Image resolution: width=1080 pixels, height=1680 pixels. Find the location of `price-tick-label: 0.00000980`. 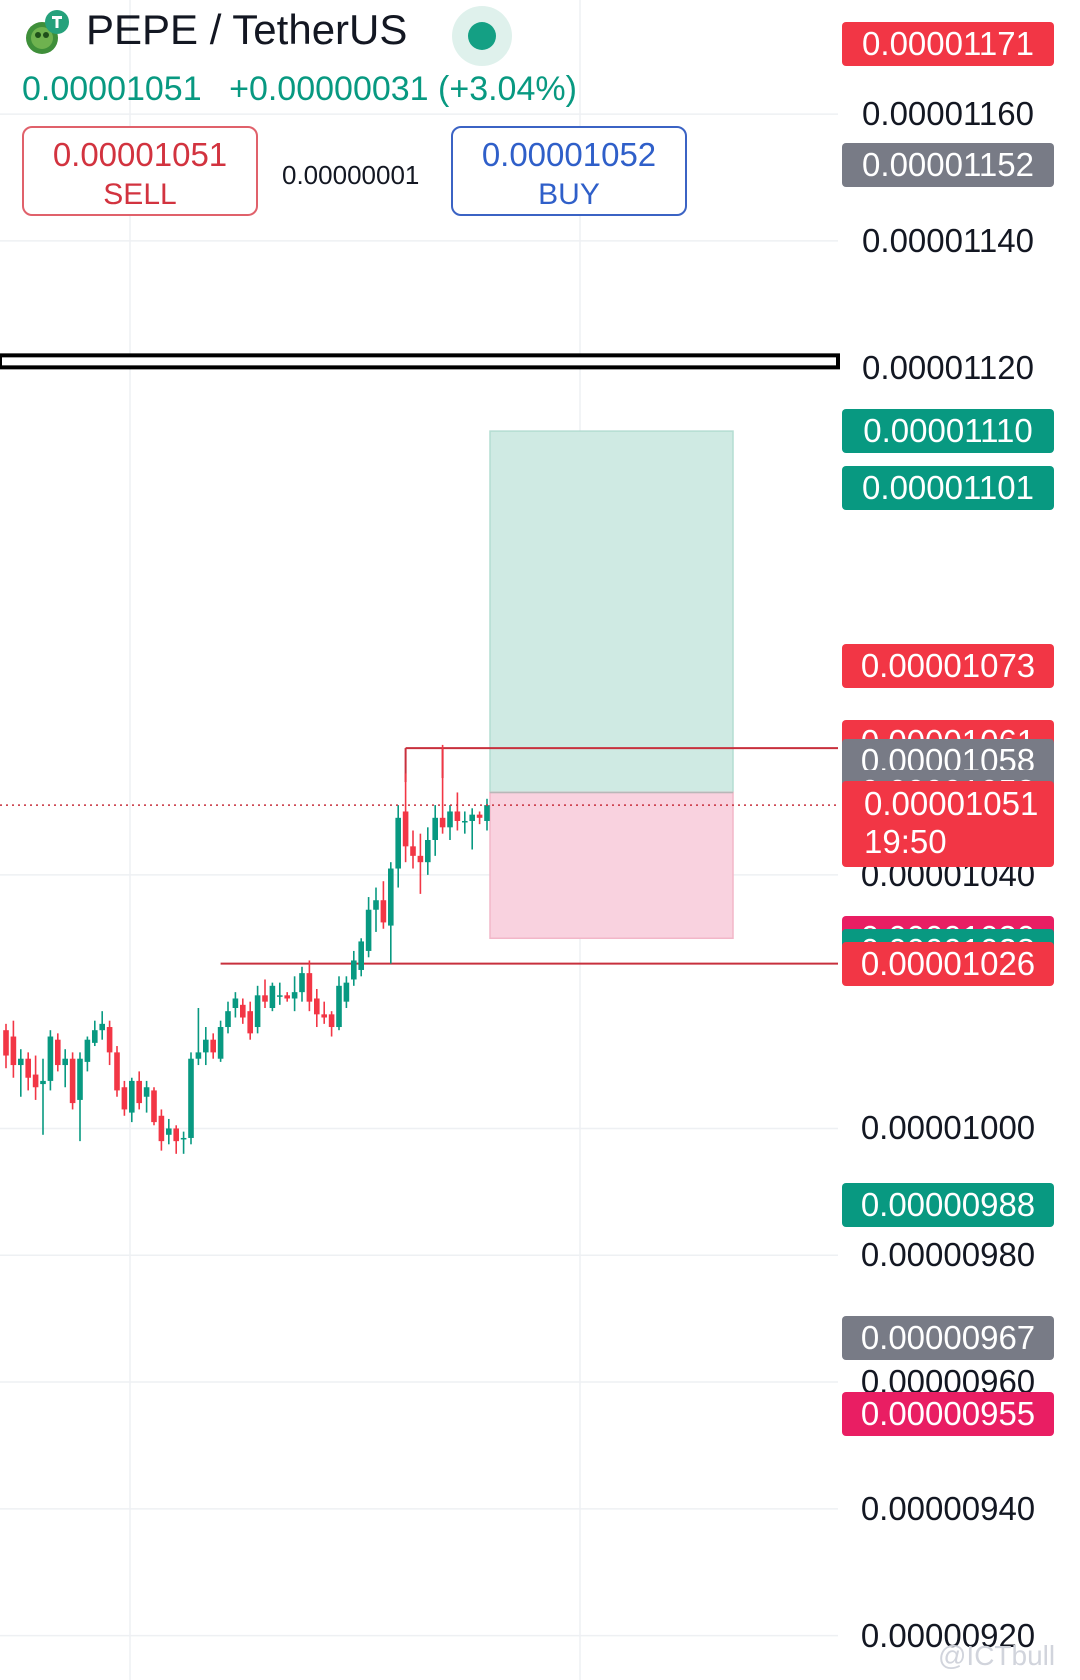

price-tick-label: 0.00000980 is located at coordinates (948, 1255).